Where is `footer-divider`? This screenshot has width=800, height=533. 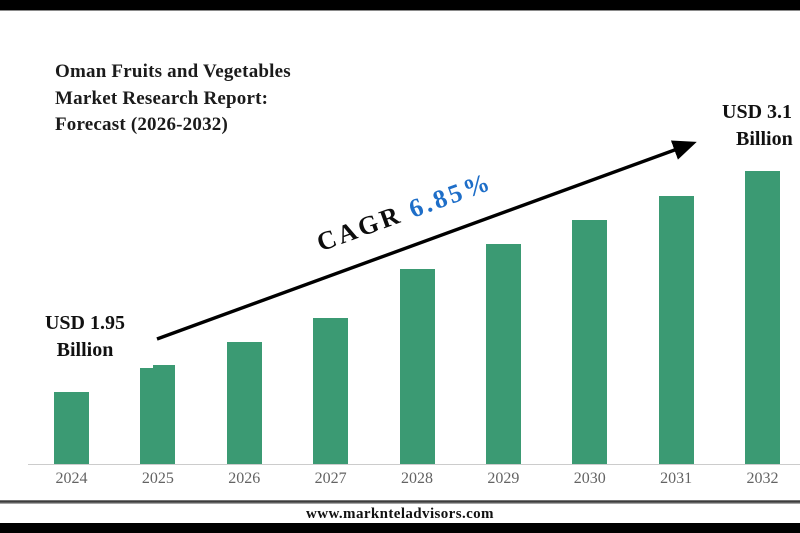 footer-divider is located at coordinates (400, 502).